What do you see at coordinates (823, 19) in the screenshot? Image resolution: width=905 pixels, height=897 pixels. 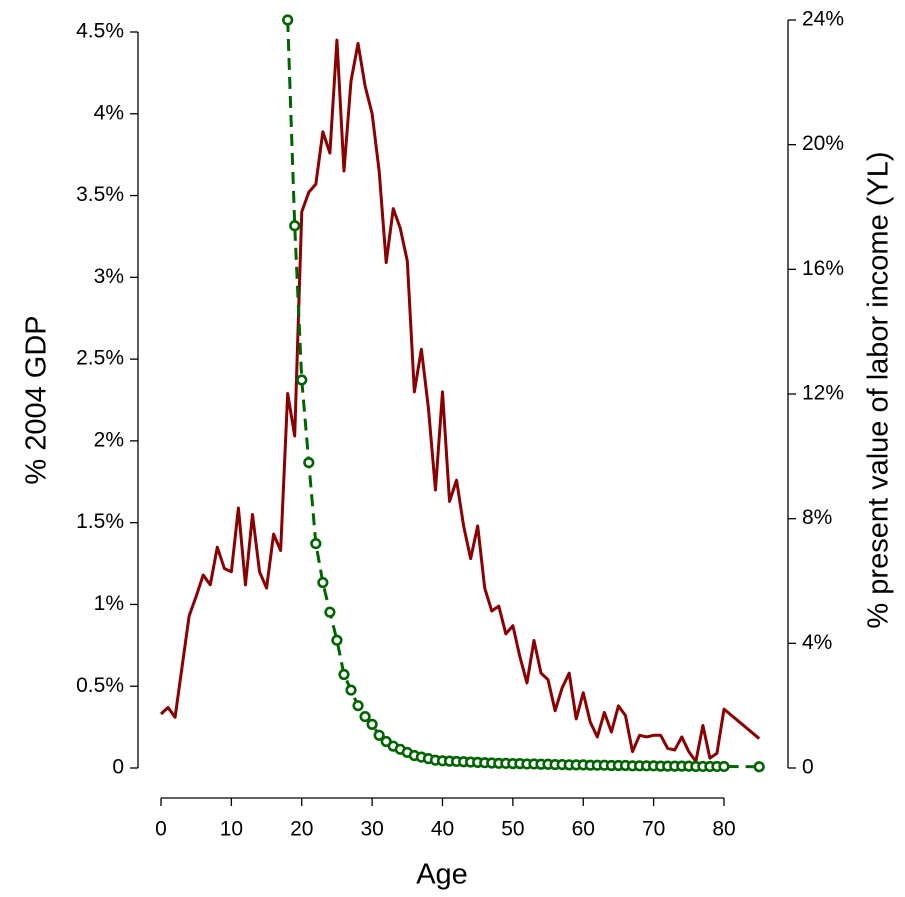 I see `y2-tick-label: 24%` at bounding box center [823, 19].